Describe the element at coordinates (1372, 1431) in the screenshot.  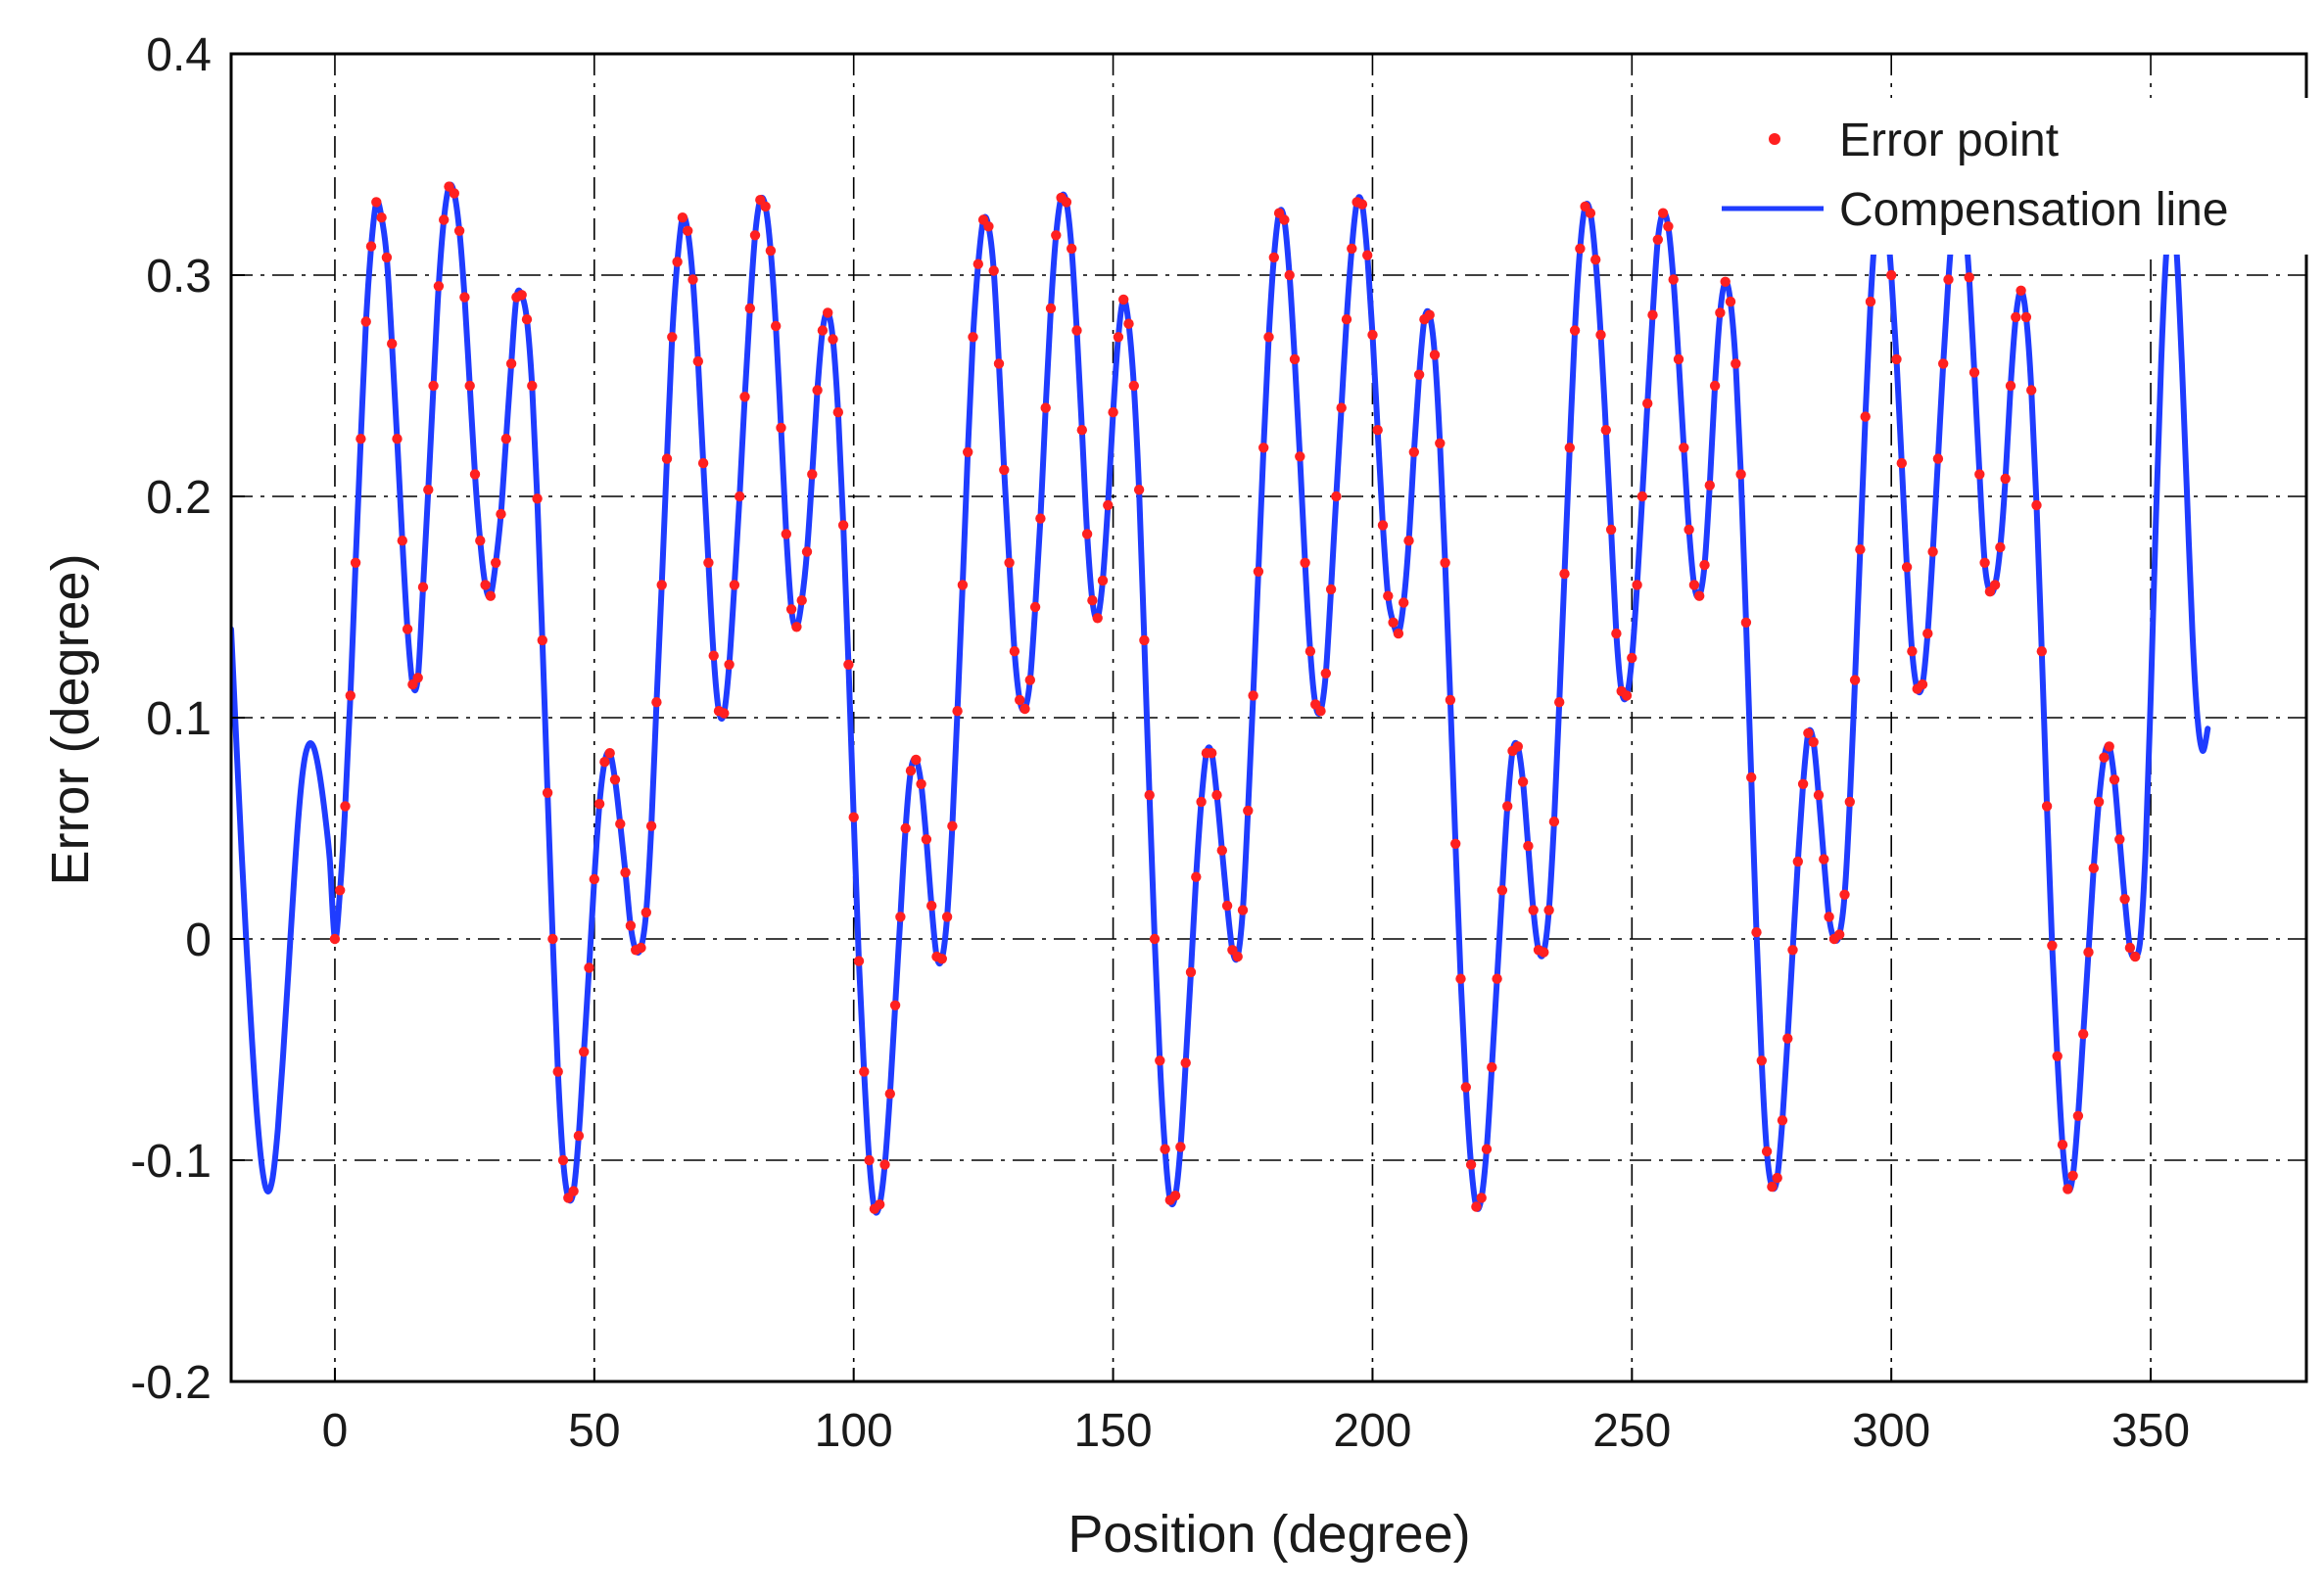
I see `x-tick-label: 200` at that location.